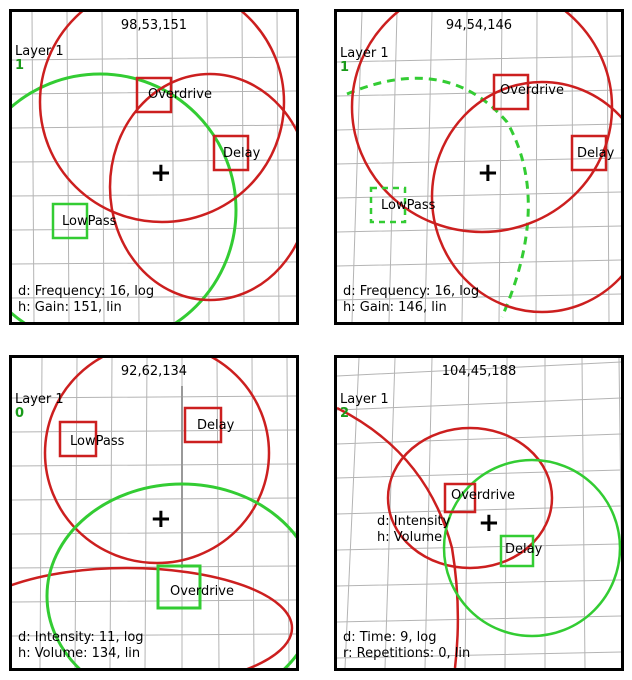  Describe the element at coordinates (20, 413) in the screenshot. I see `layer-number: 0` at that location.